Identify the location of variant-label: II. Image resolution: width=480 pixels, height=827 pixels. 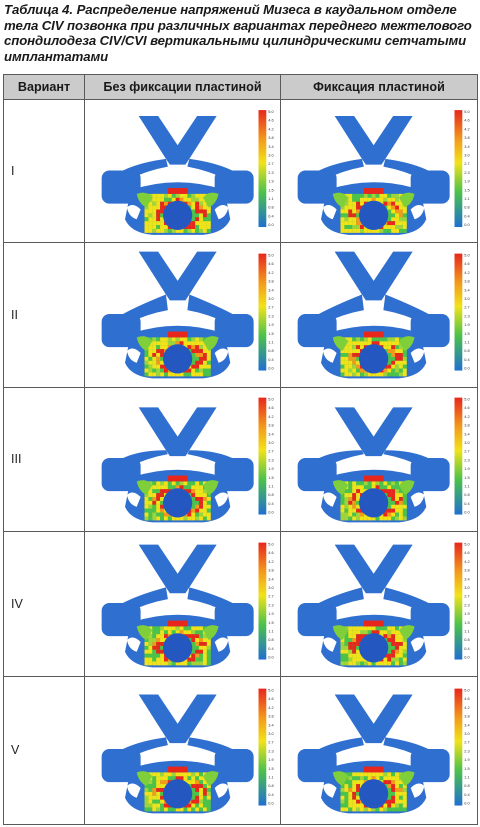
(44, 315).